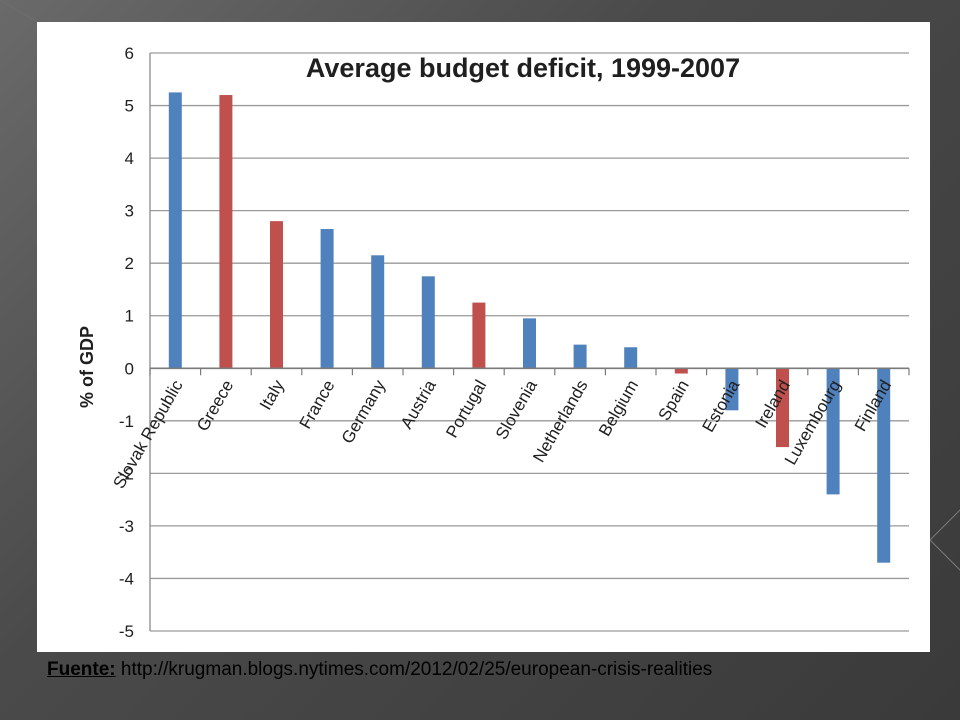 The width and height of the screenshot is (960, 720). I want to click on bar-belgium, so click(631, 358).